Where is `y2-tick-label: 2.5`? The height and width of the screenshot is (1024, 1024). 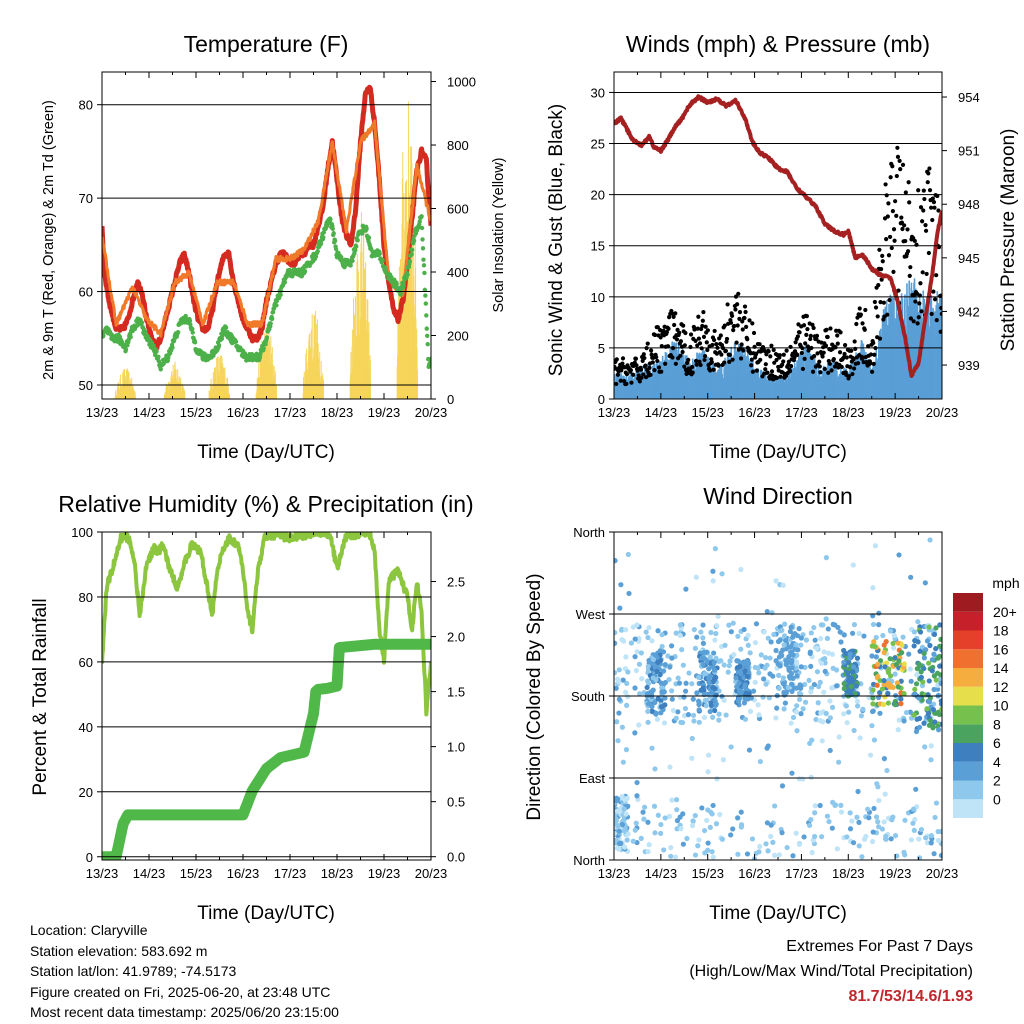 y2-tick-label: 2.5 is located at coordinates (456, 582).